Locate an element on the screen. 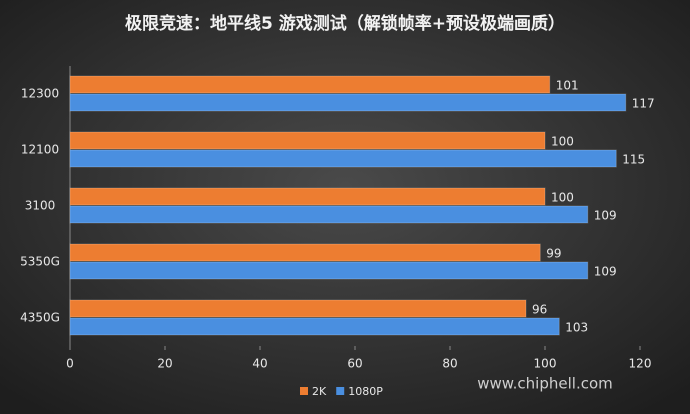 This screenshot has width=690, height=414. x-tick-label: 0 is located at coordinates (70, 364).